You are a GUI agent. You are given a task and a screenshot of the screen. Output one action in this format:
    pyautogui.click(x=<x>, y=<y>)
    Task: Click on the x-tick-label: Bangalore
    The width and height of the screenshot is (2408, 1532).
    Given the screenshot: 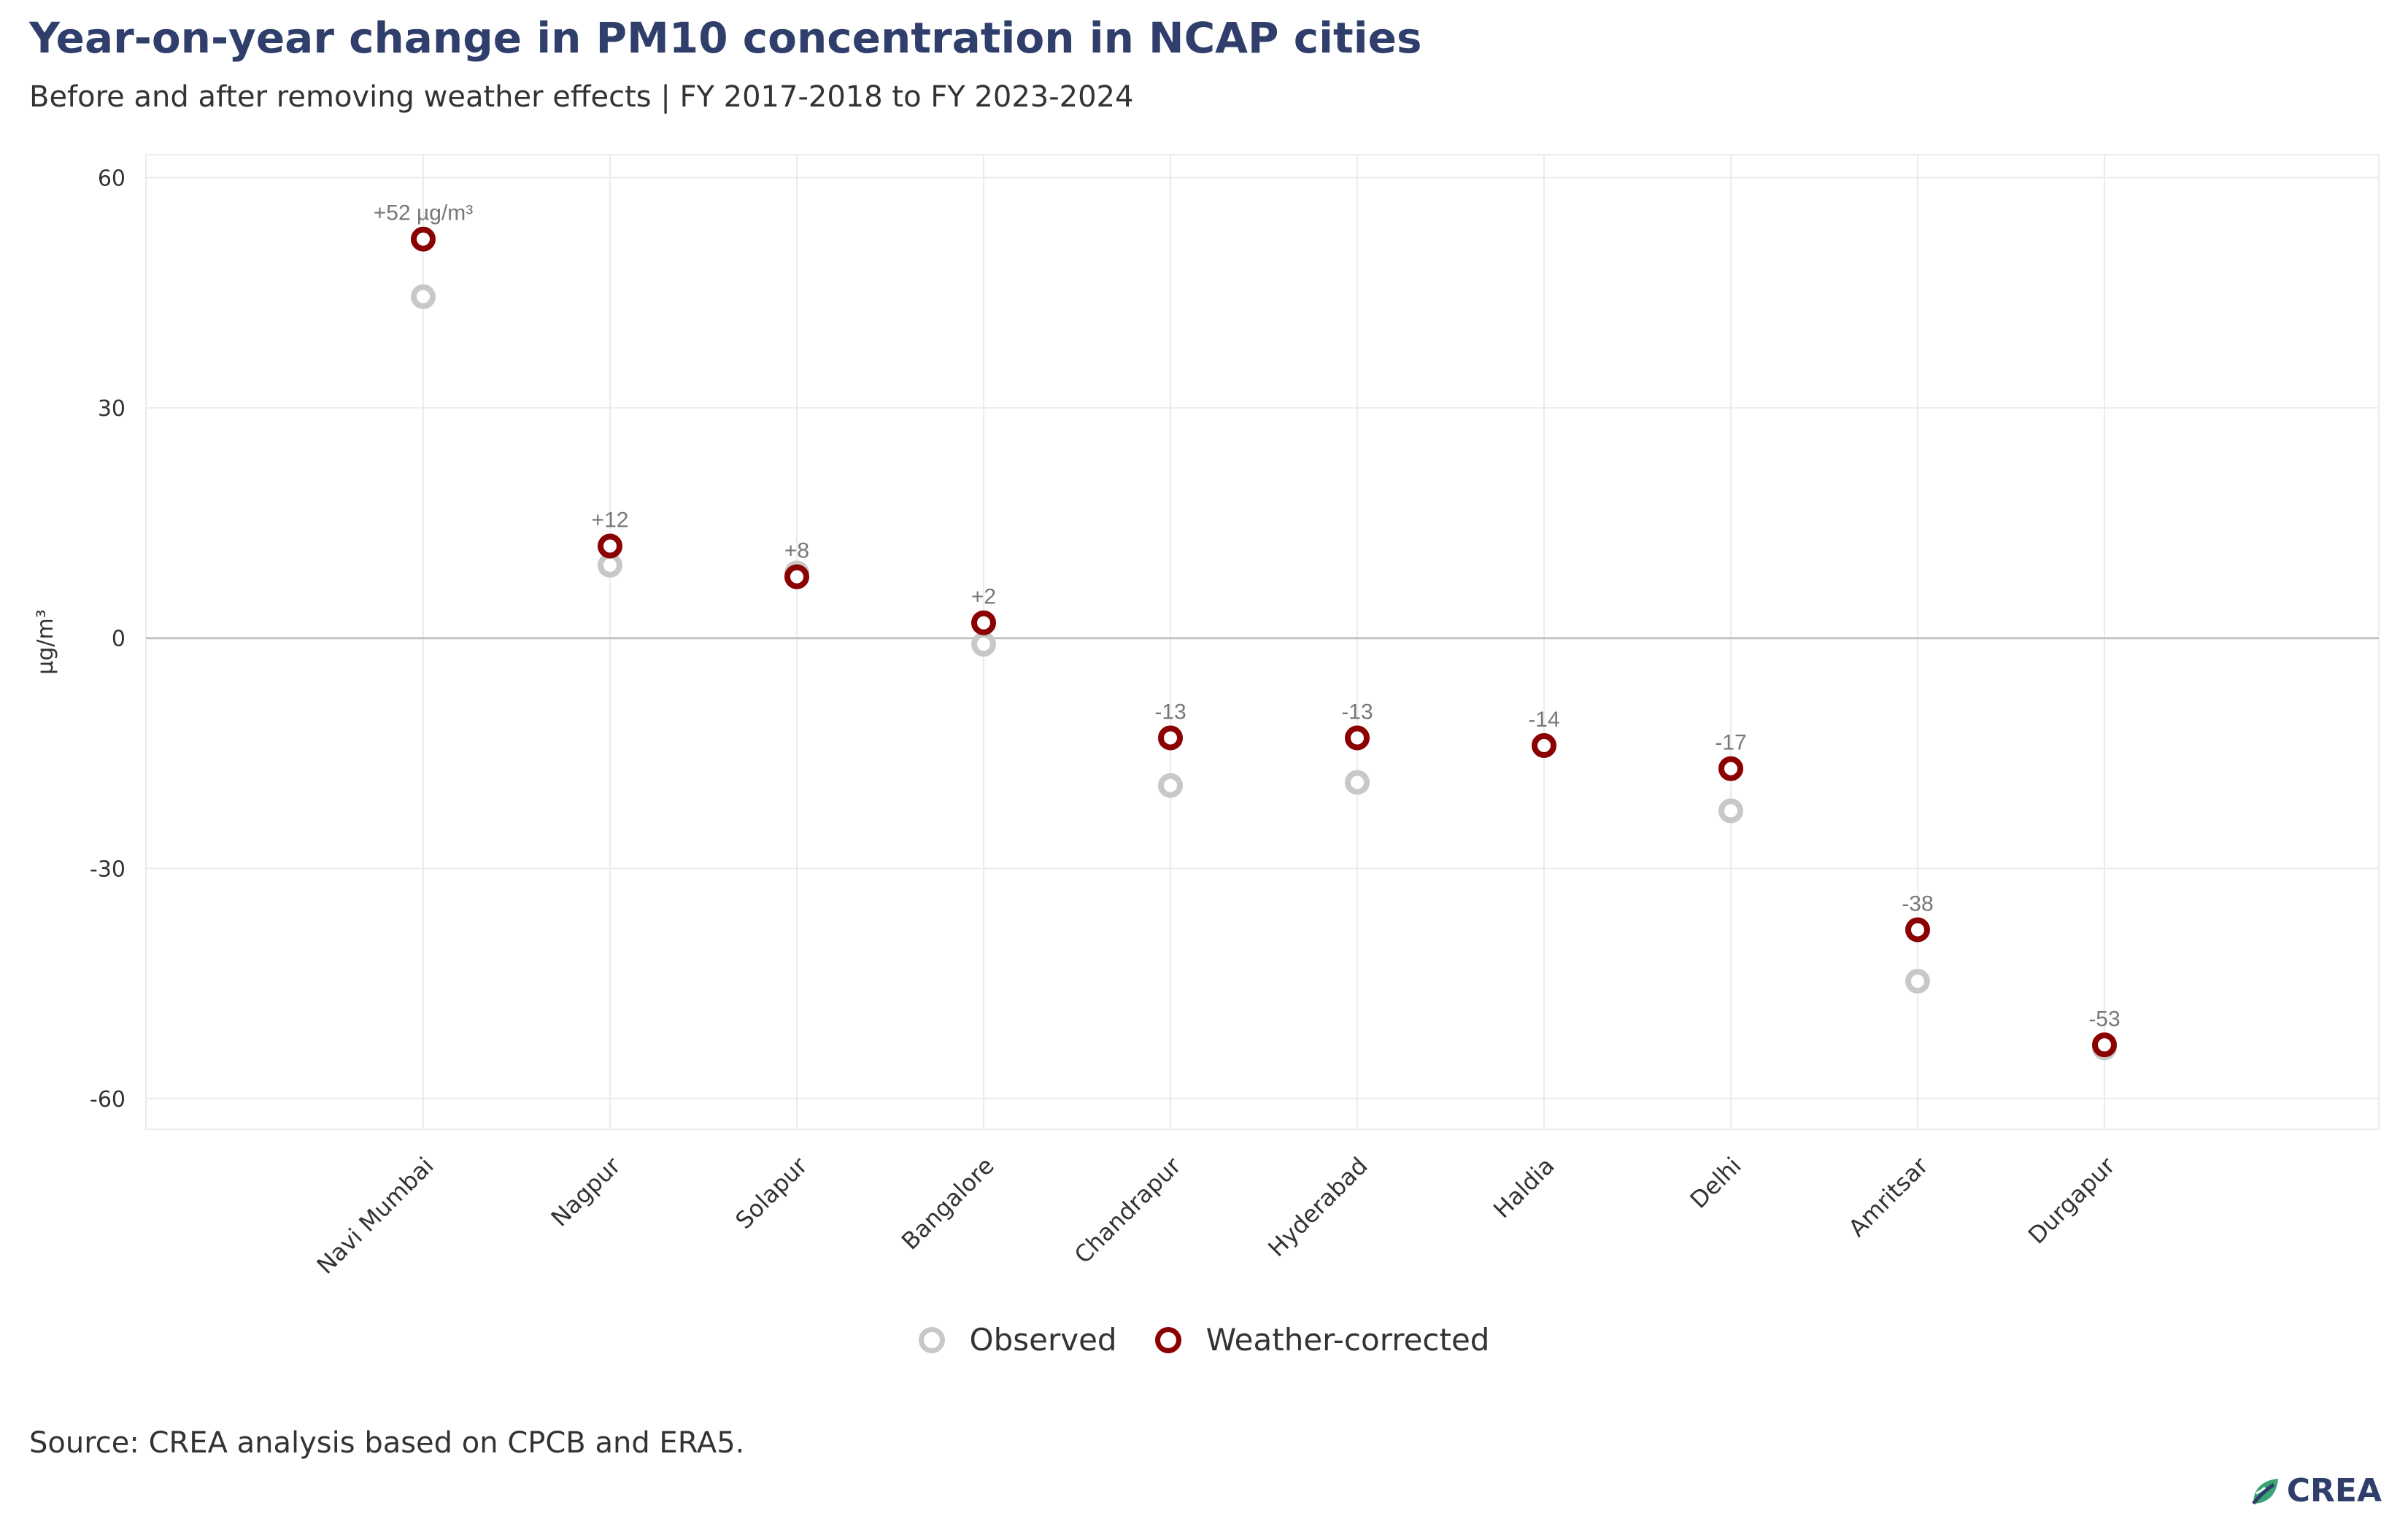 What is the action you would take?
    pyautogui.click(x=948, y=1204)
    